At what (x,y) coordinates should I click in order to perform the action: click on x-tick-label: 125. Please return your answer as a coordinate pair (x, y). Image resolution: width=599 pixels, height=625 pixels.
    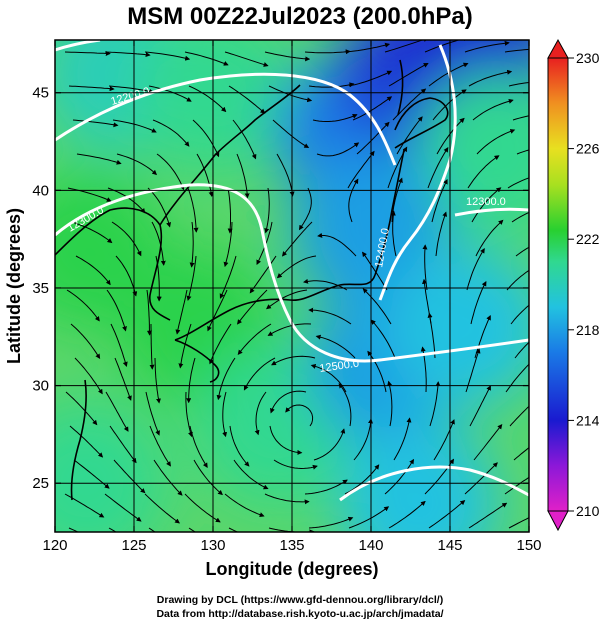
    Looking at the image, I should click on (133, 545).